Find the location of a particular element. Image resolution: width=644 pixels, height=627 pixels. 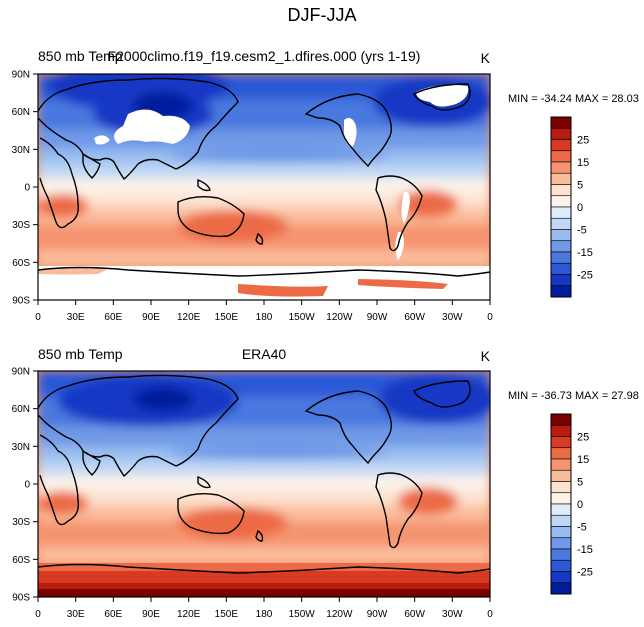

panel2-colorbar: 25 15 5 0 -5 -15 -25 is located at coordinates (571, 504).